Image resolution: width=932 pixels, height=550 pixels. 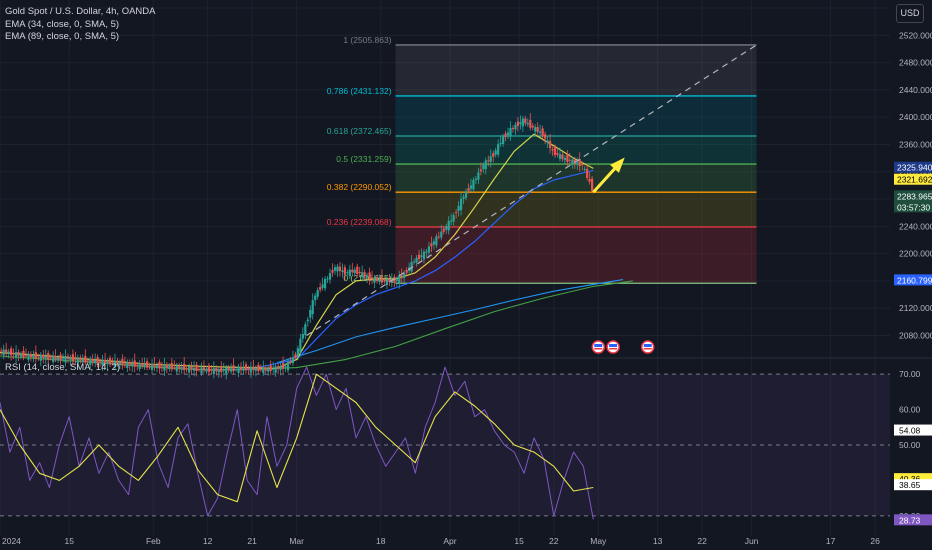 I want to click on arrow-head, so click(x=617, y=165).